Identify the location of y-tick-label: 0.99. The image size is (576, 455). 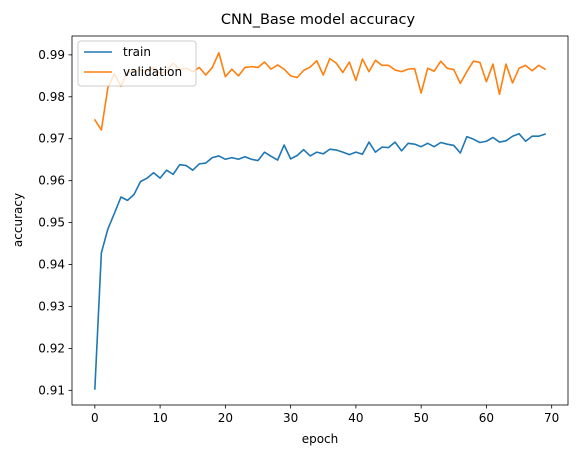
(51, 55).